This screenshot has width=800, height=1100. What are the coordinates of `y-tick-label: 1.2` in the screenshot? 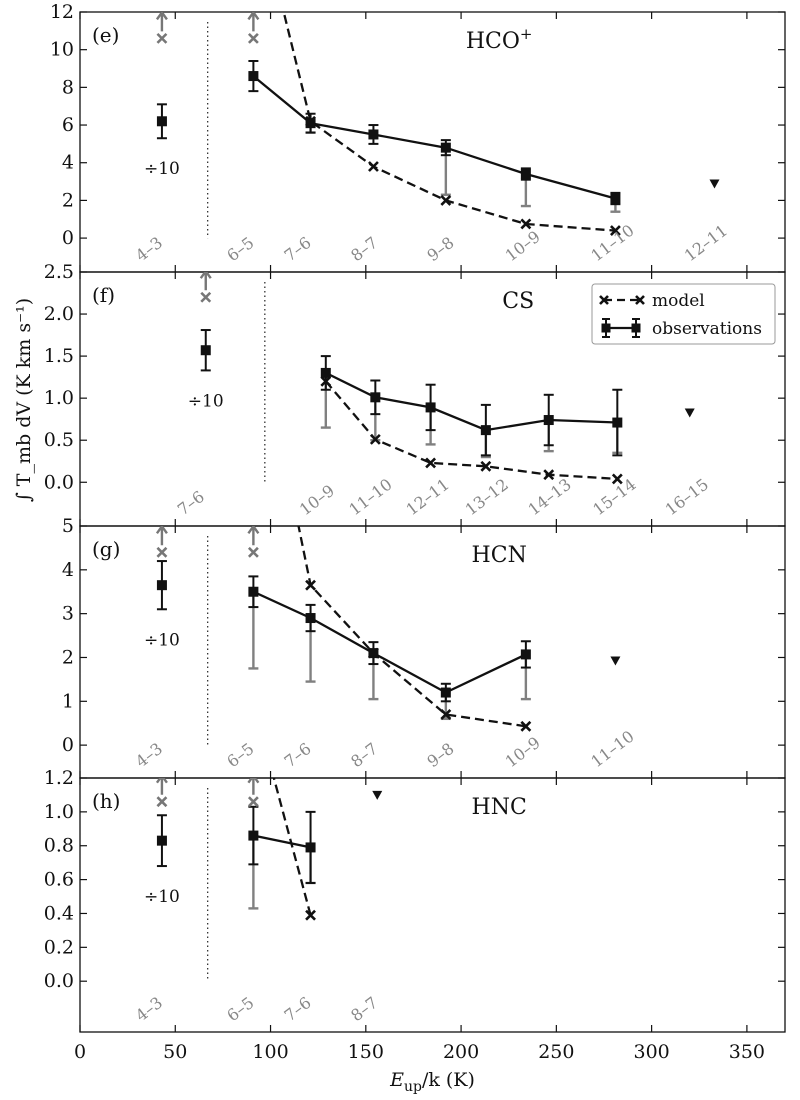 It's located at (59, 778).